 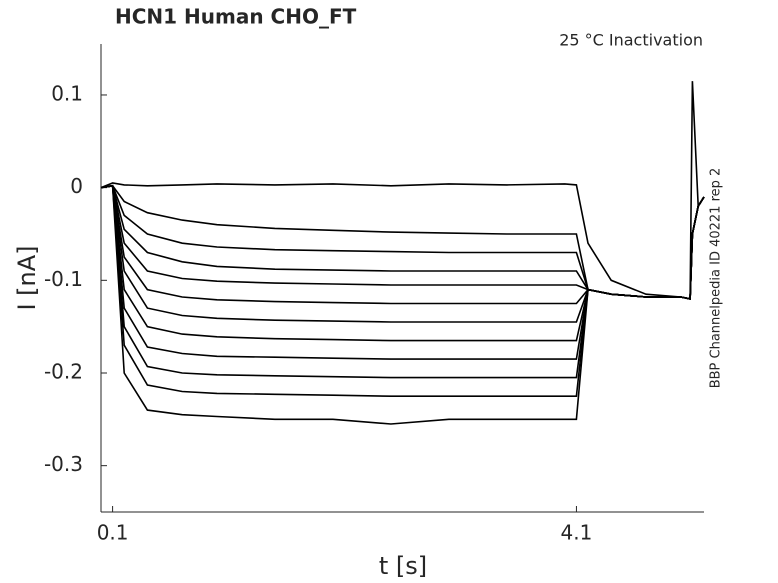 What do you see at coordinates (403, 566) in the screenshot?
I see `x-axis-label: t [s]` at bounding box center [403, 566].